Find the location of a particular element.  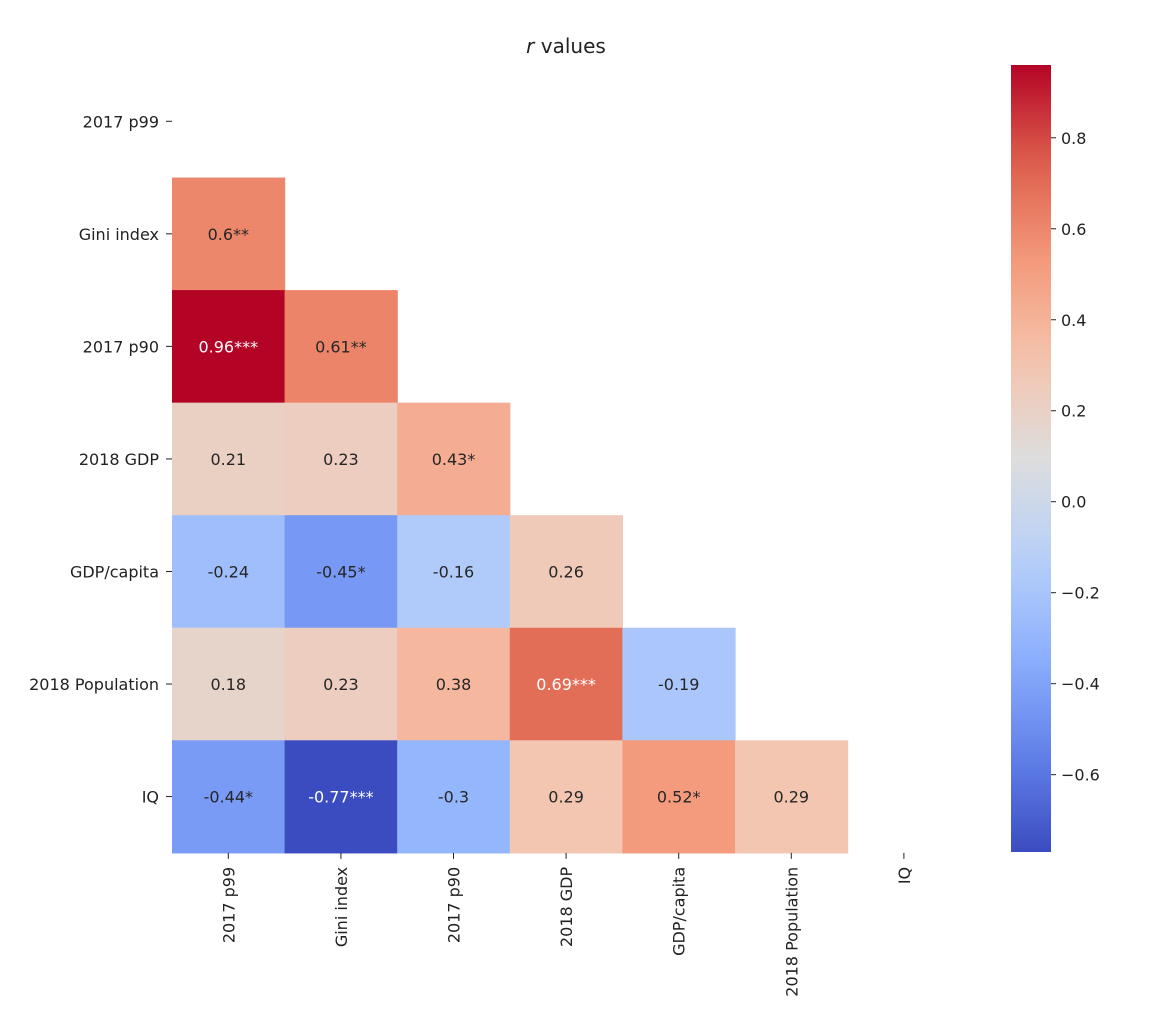

colorbar-tick-label: 0.4 is located at coordinates (1073, 320).